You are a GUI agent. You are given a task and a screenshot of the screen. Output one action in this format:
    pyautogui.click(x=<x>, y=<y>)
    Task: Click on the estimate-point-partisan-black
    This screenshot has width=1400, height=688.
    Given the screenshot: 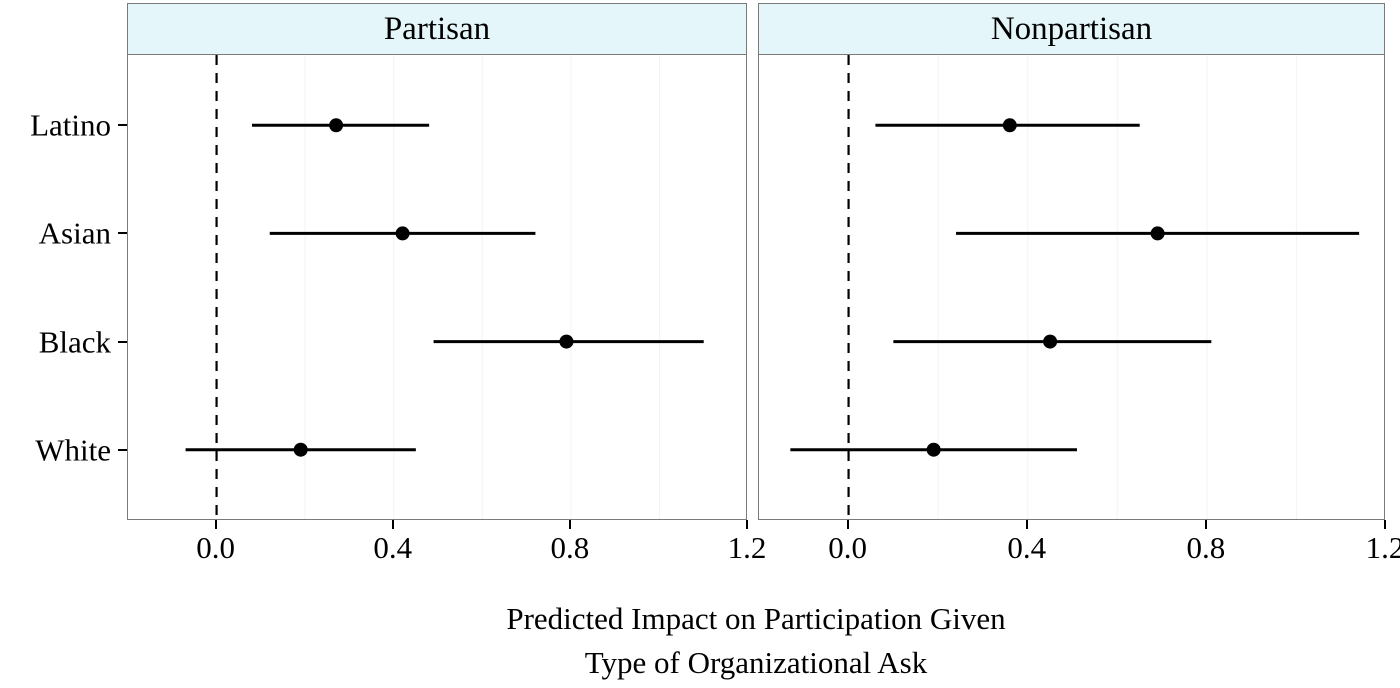 What is the action you would take?
    pyautogui.click(x=566, y=341)
    